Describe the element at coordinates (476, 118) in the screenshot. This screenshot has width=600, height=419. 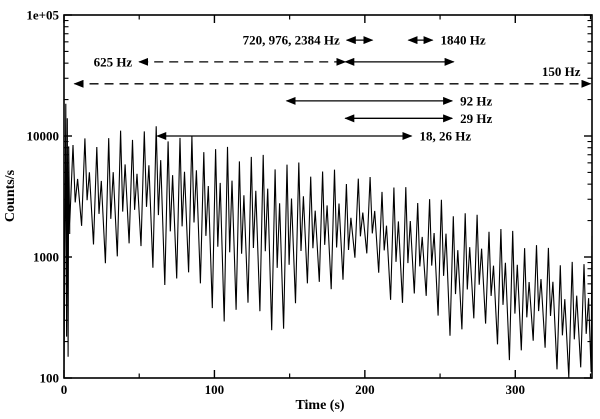
I see `annotation-label-hz-29: 29 Hz` at that location.